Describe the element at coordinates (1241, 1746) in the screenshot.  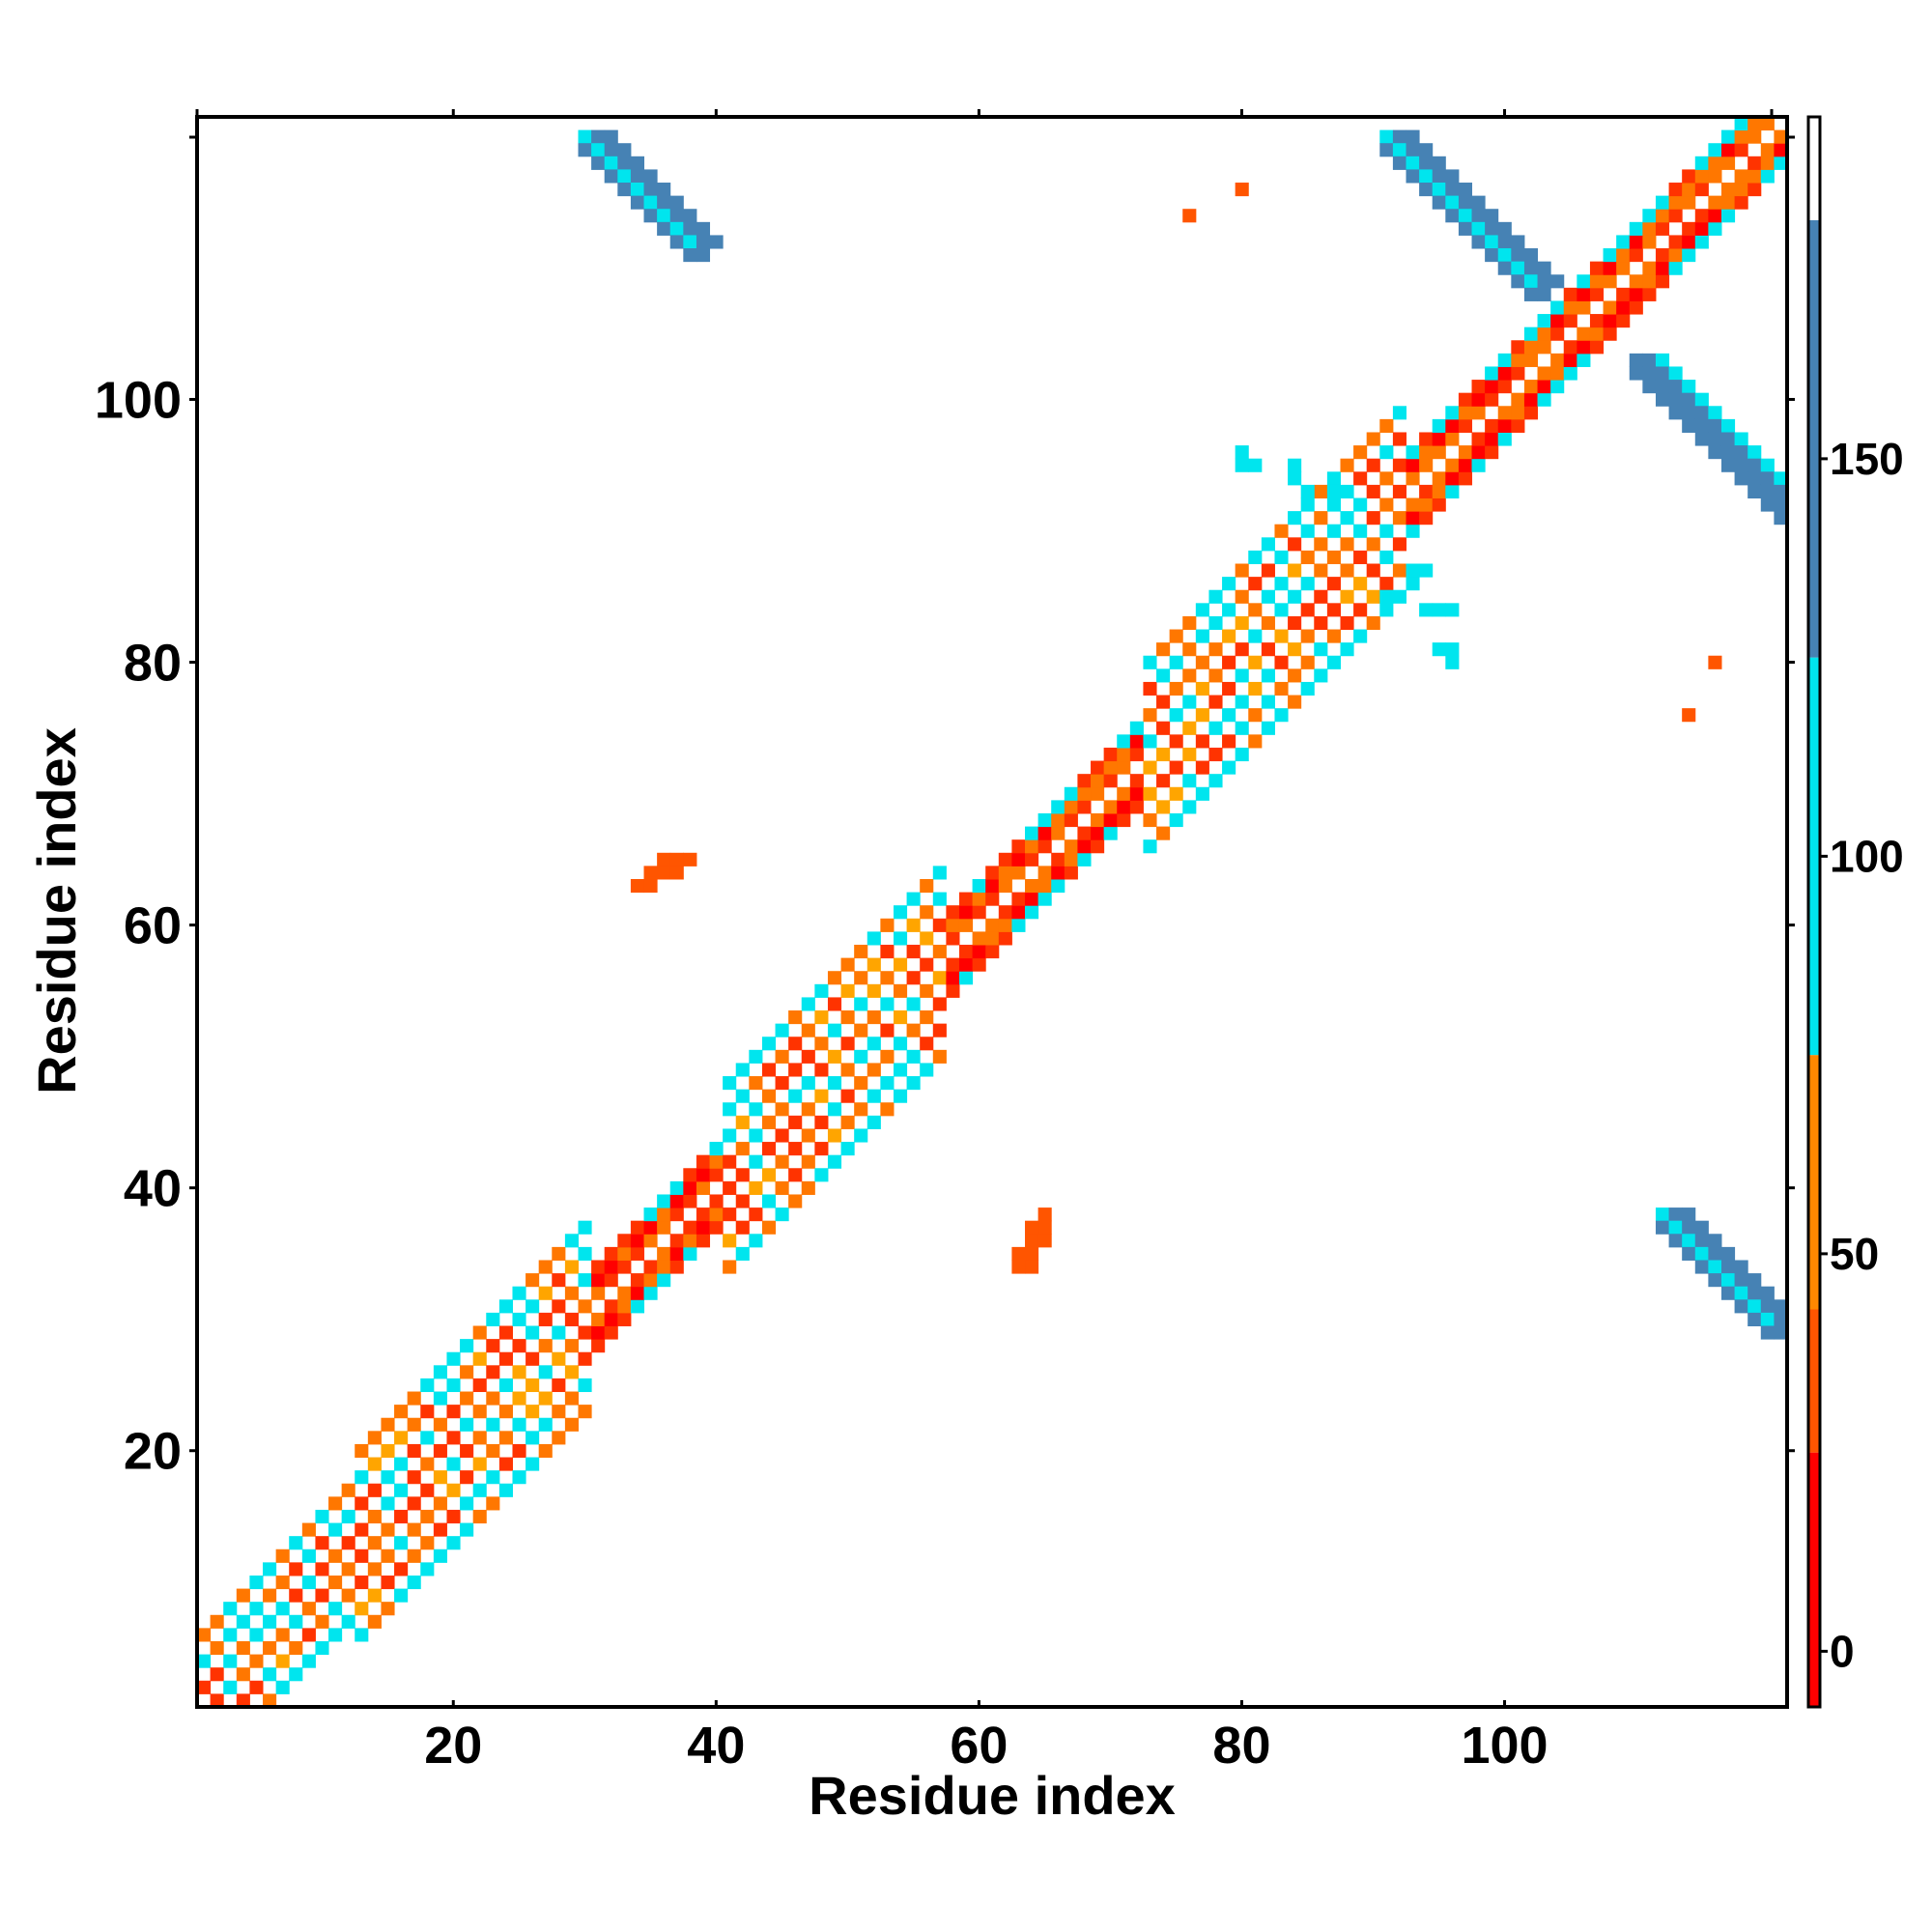
I see `x-tick-label: 80` at that location.